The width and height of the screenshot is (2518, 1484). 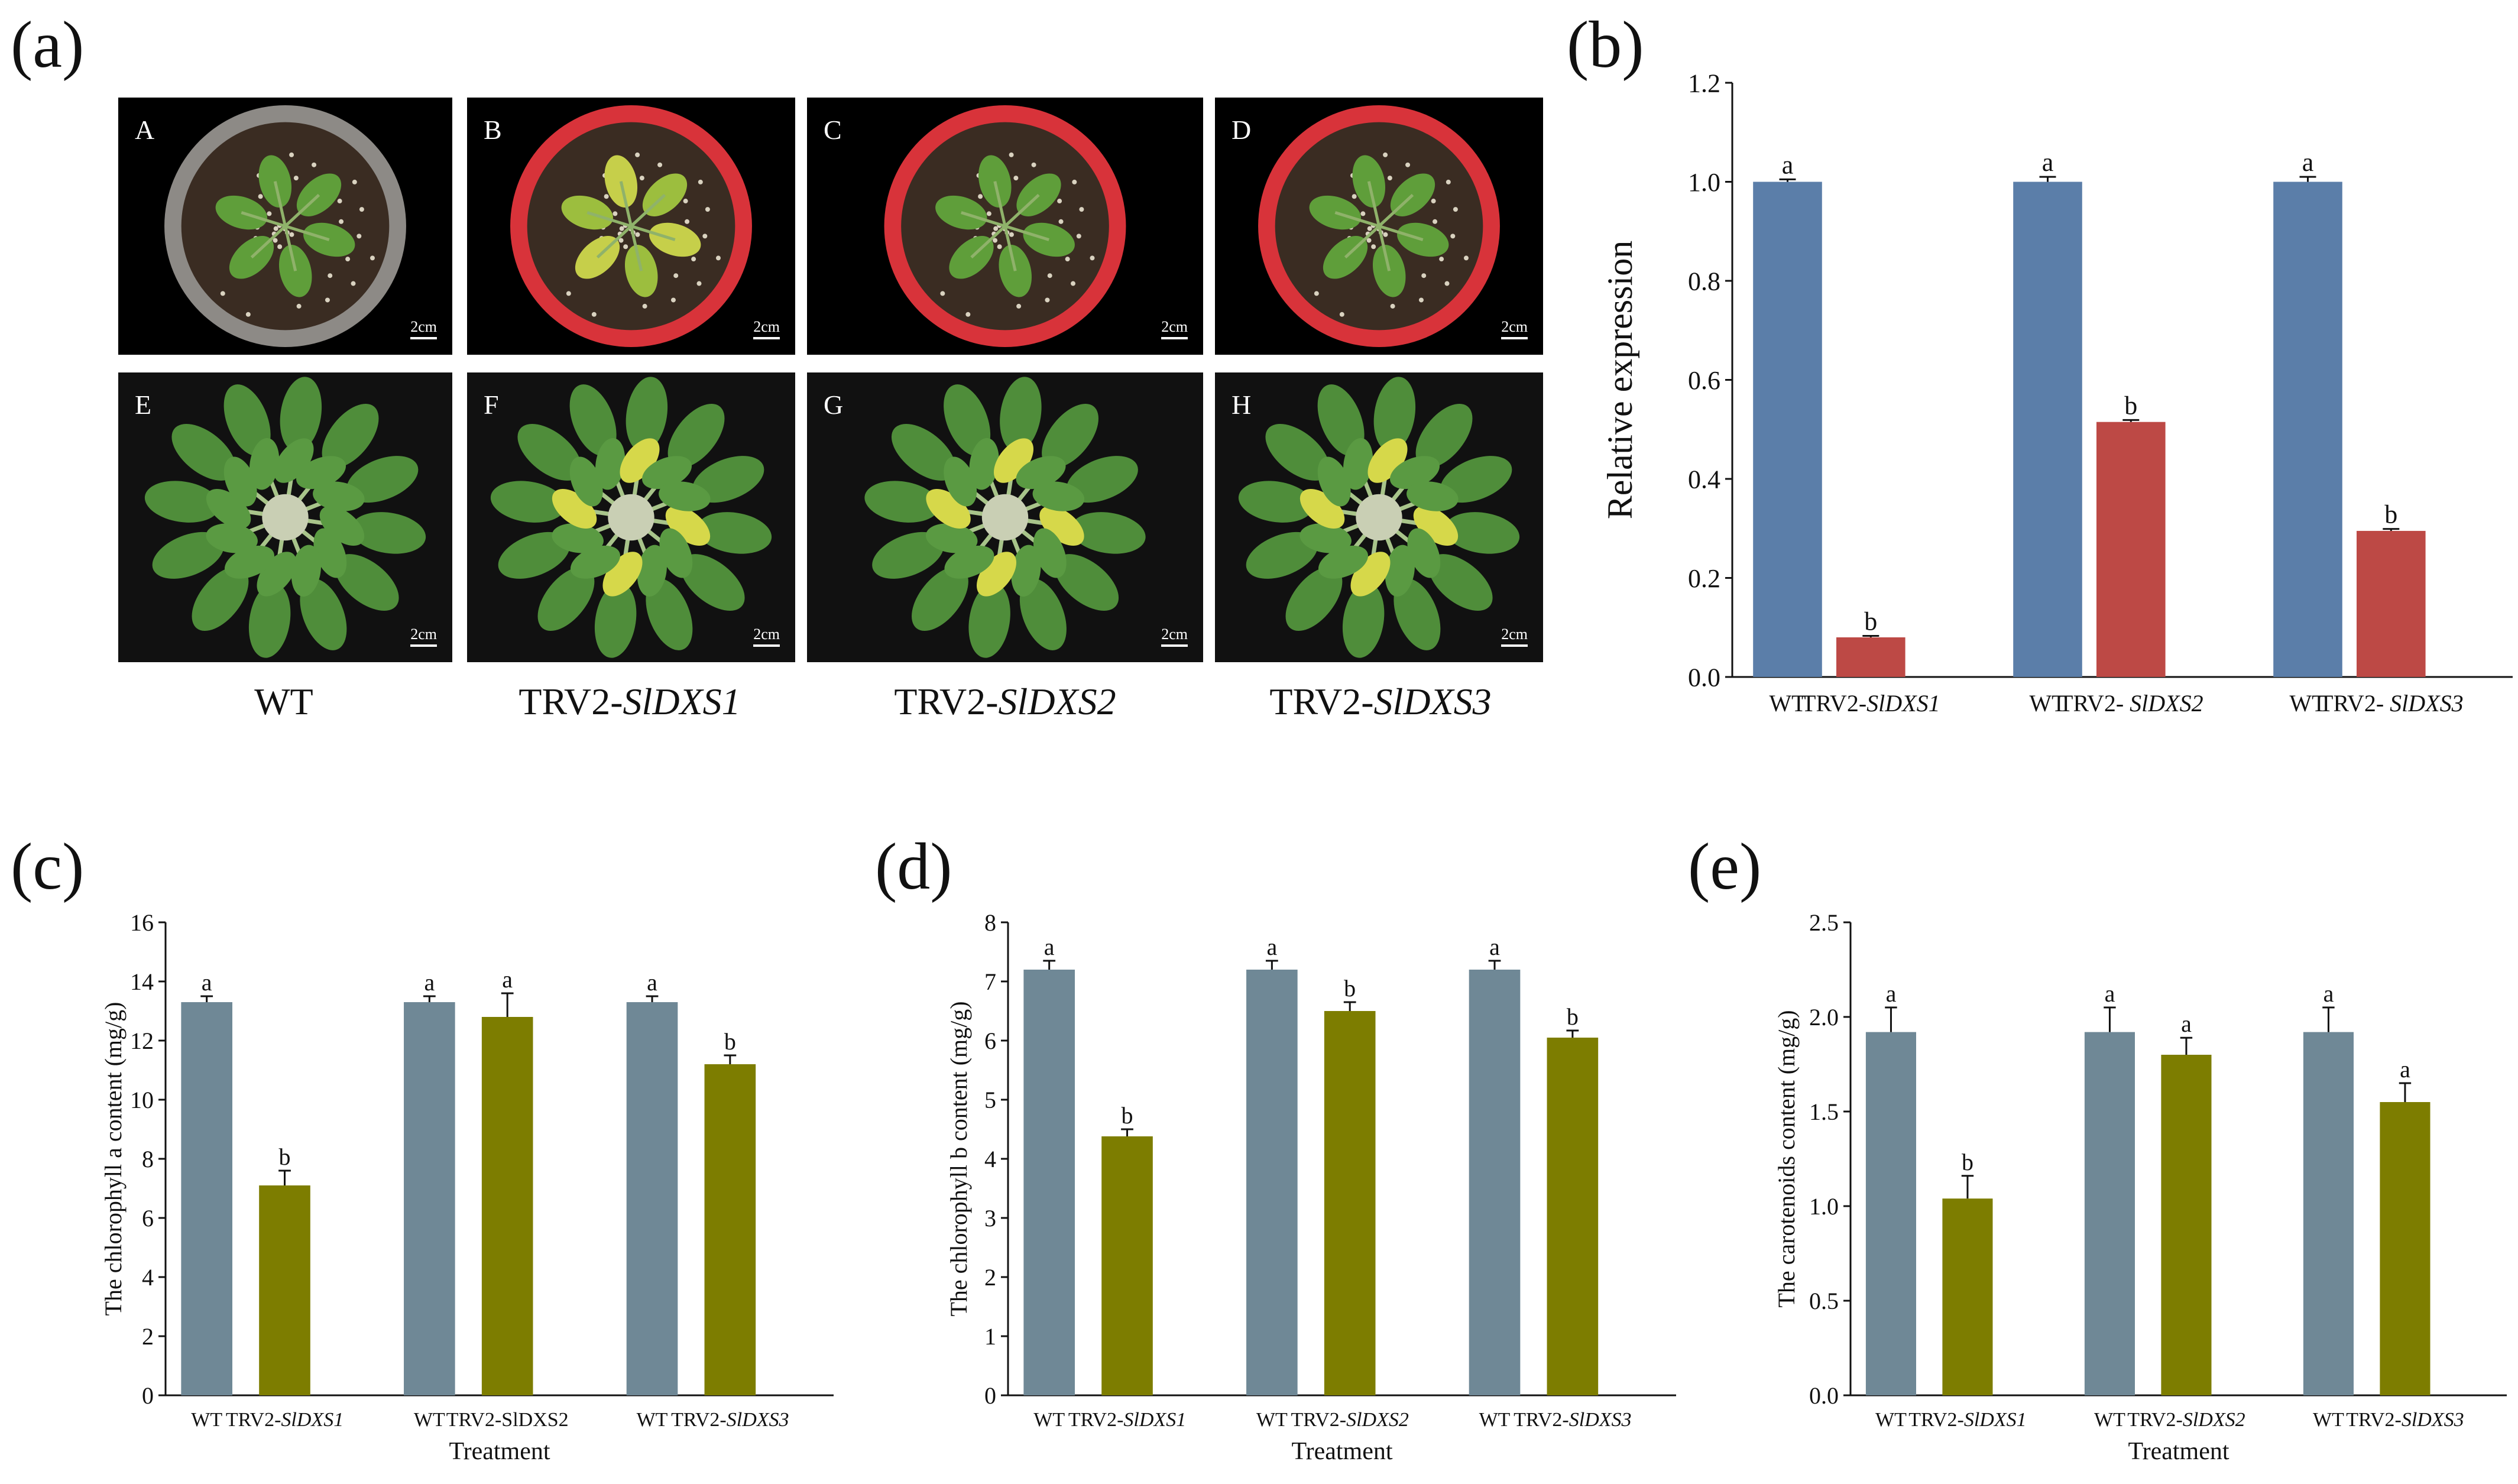 What do you see at coordinates (1605, 45) in the screenshot?
I see `panel-letter-b: (b)` at bounding box center [1605, 45].